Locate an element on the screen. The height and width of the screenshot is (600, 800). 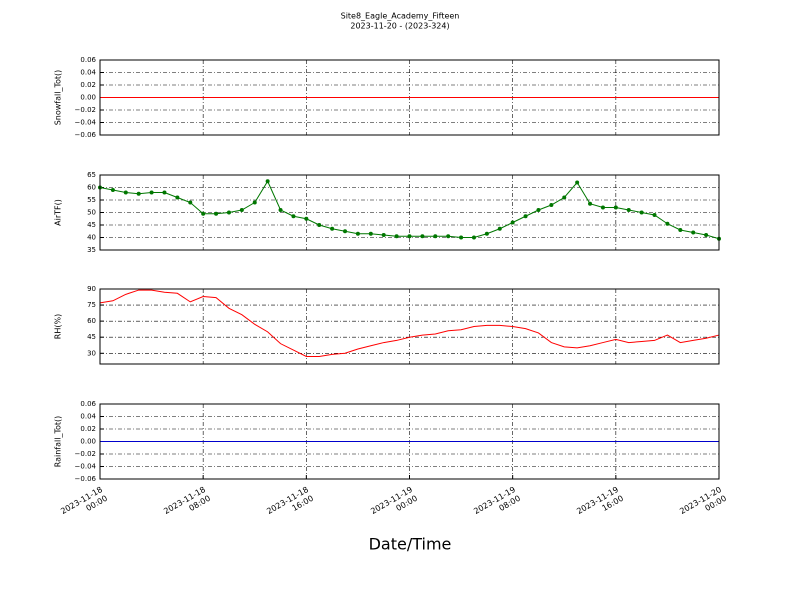
chart-subtitle: 2023-11-20 - (2023-324) is located at coordinates (399, 26).